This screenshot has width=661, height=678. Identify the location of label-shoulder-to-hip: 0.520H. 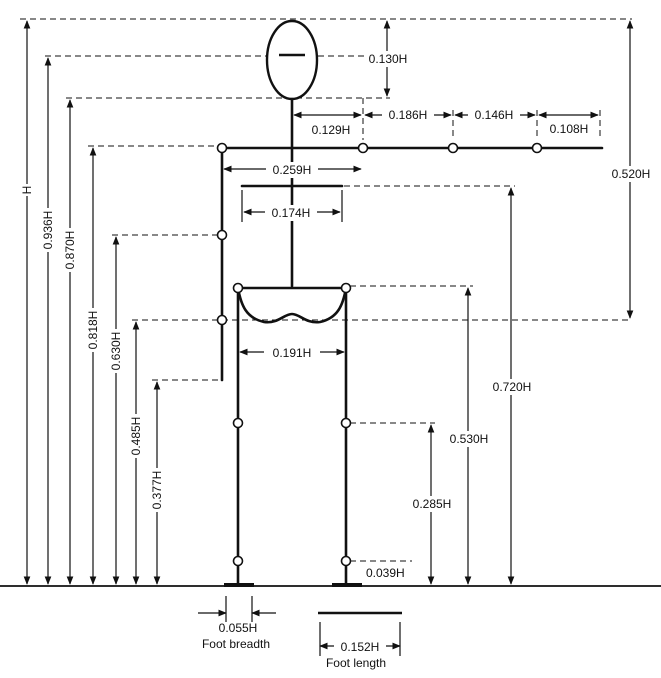
(631, 174).